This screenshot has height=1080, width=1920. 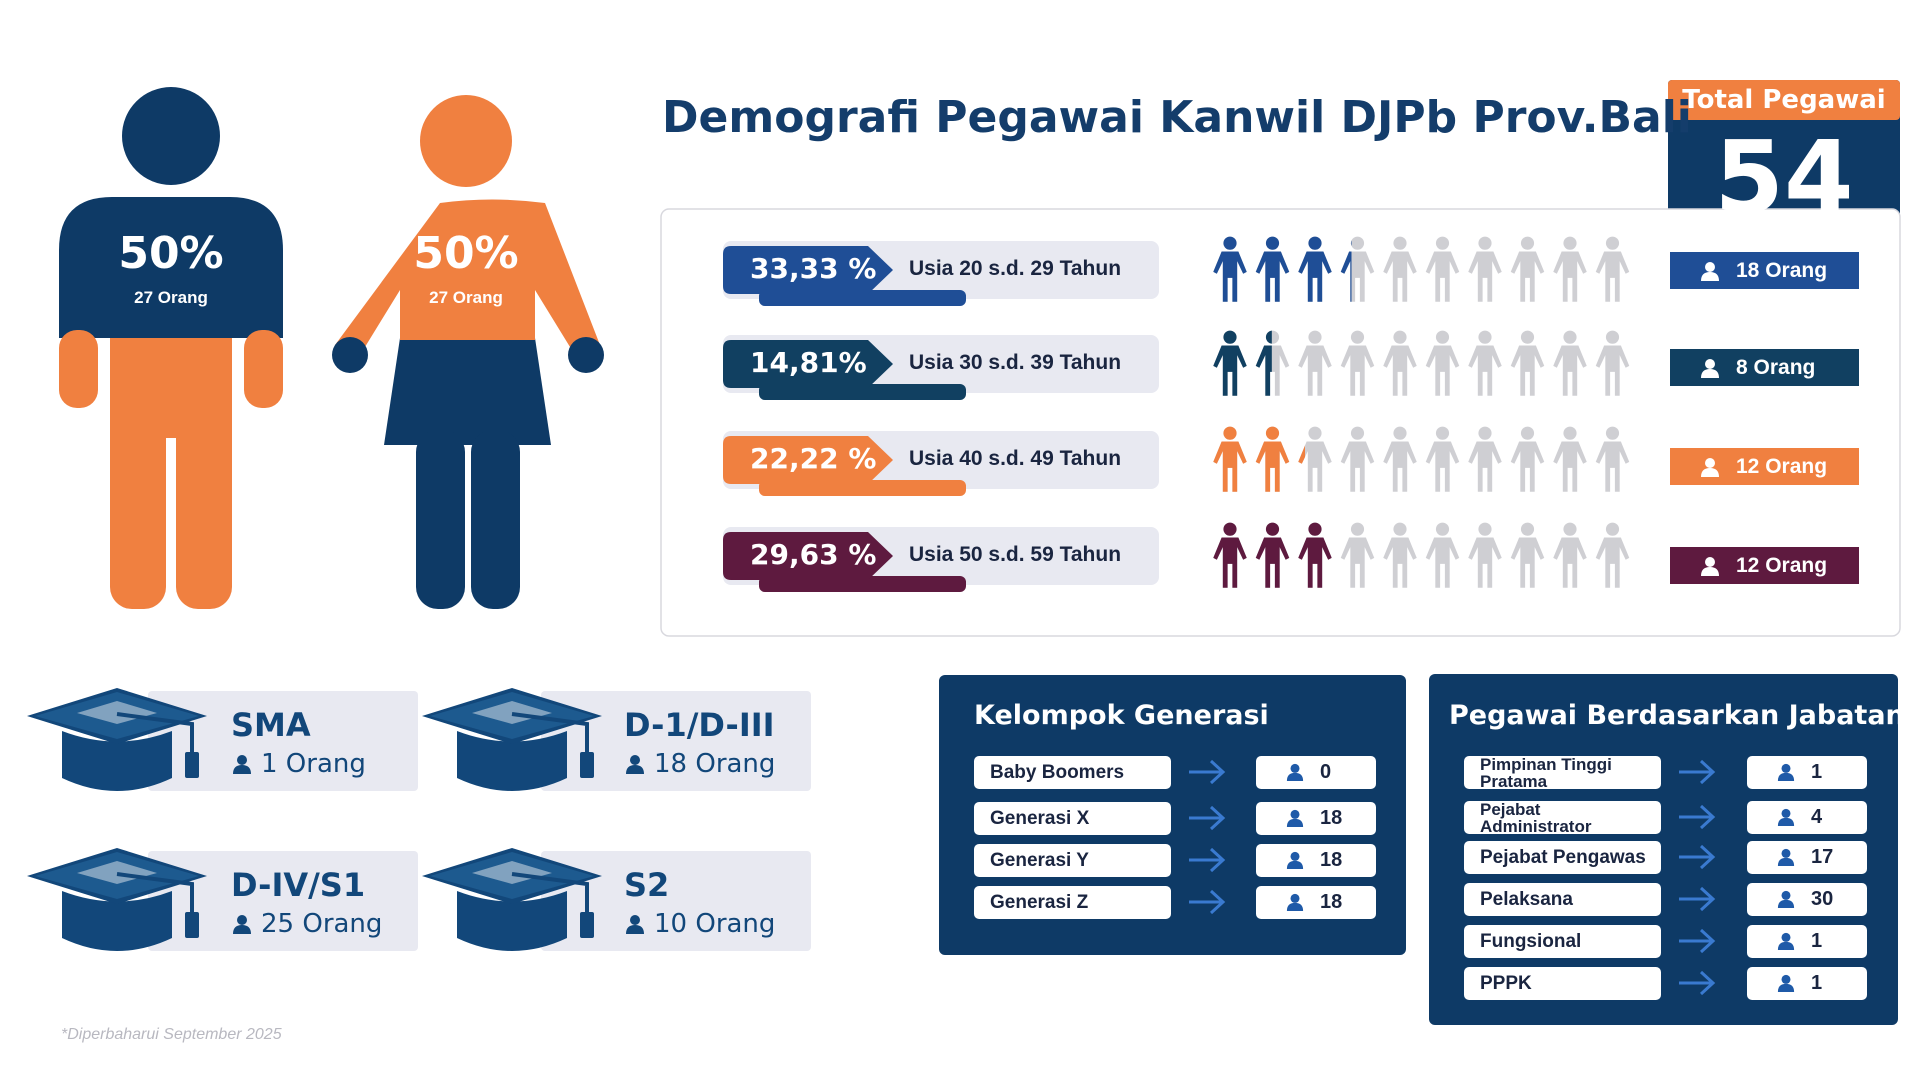 What do you see at coordinates (1015, 458) in the screenshot?
I see `age-label: Usia 40 s.d. 49 Tahun` at bounding box center [1015, 458].